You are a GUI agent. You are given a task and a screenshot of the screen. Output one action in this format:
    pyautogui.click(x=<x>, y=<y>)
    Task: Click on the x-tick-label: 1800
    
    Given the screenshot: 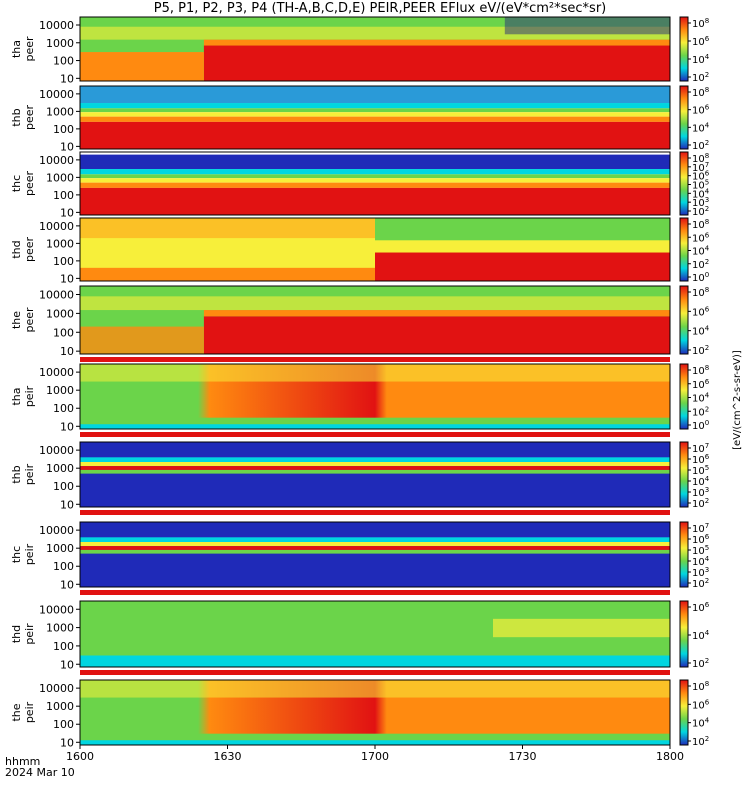 What is the action you would take?
    pyautogui.click(x=670, y=756)
    